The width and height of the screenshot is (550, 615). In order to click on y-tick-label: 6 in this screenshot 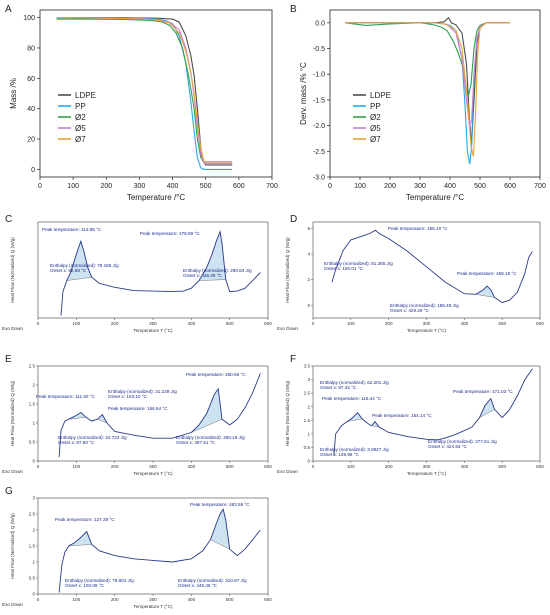, I will do `click(308, 228)`.